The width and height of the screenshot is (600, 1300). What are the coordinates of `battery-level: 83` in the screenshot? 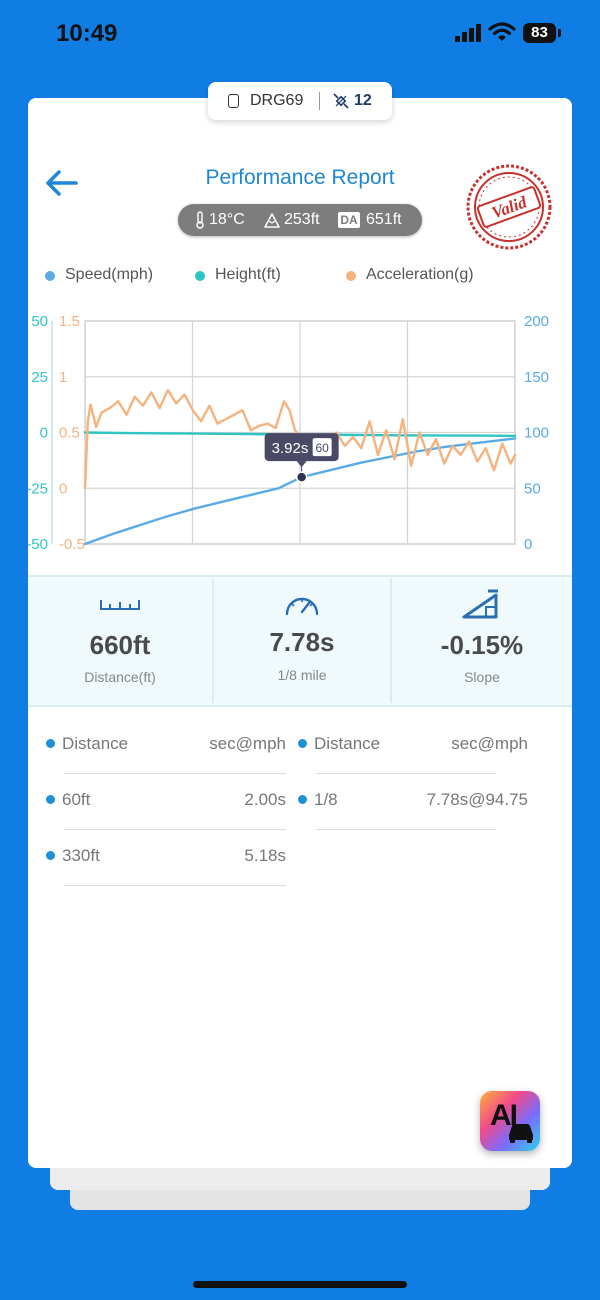 It's located at (539, 33).